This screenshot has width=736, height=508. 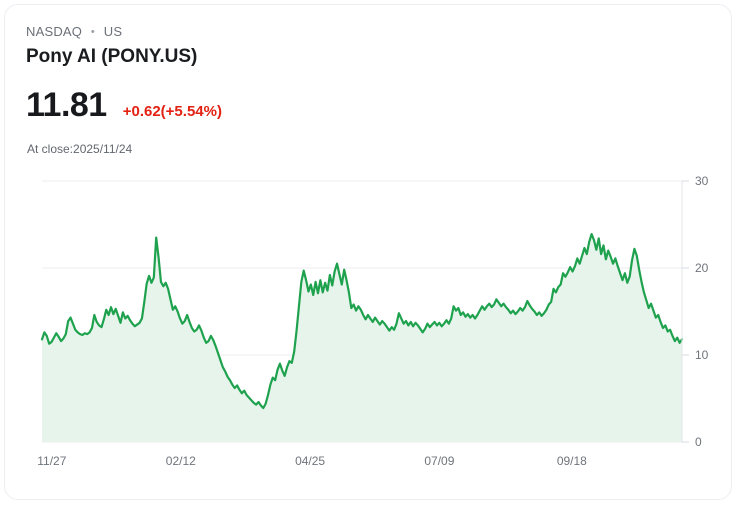 I want to click on market-status-note: At close:2025/11/24, so click(x=80, y=149).